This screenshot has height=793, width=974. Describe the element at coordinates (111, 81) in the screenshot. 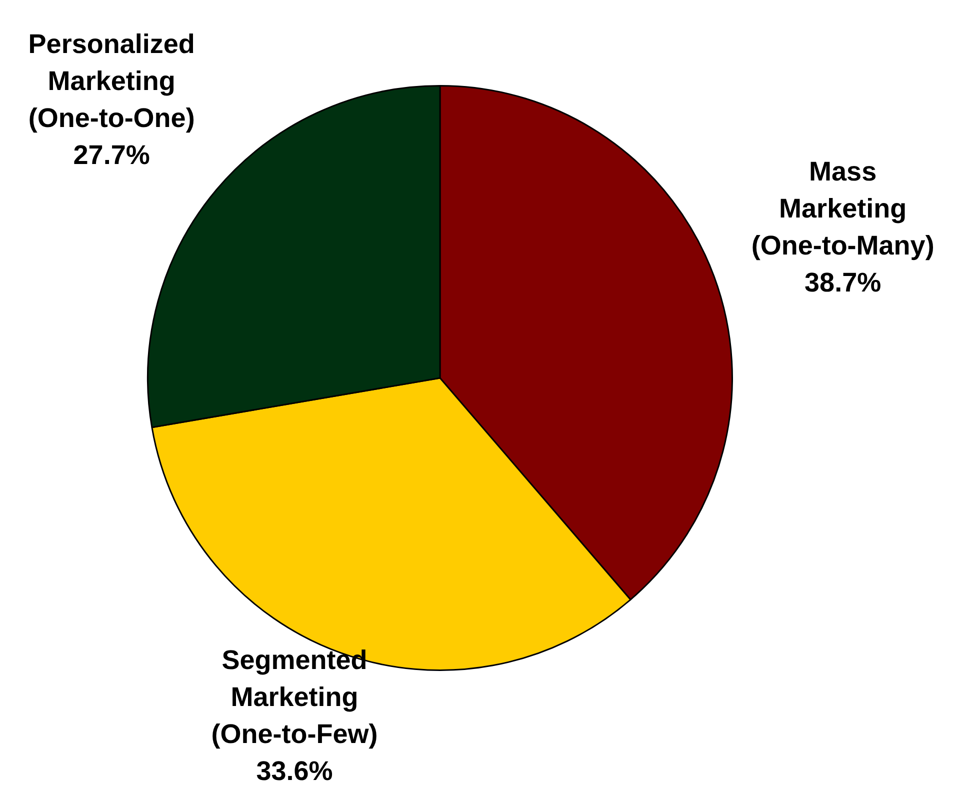

I see `slice-label: Personalized Marketing (One-to-One)` at that location.